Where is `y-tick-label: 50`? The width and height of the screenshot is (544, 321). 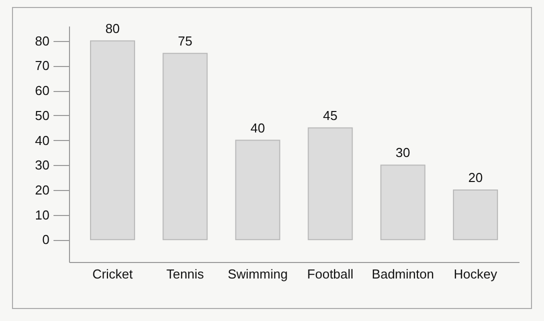 y-tick-label: 50 is located at coordinates (42, 115).